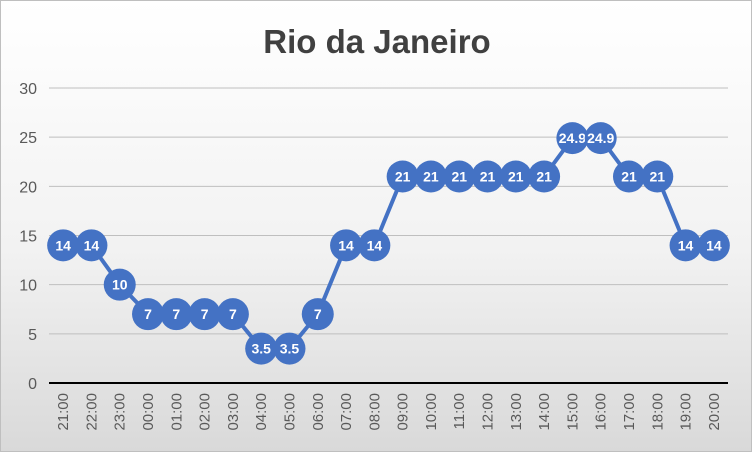 This screenshot has height=452, width=752. Describe the element at coordinates (148, 412) in the screenshot. I see `x-tick-label: 00:00` at that location.